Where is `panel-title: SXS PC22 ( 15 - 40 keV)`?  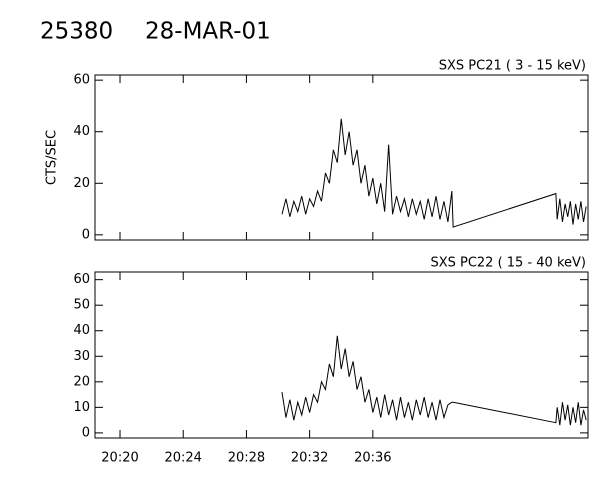
panel-title: SXS PC22 ( 15 - 40 keV) is located at coordinates (508, 263).